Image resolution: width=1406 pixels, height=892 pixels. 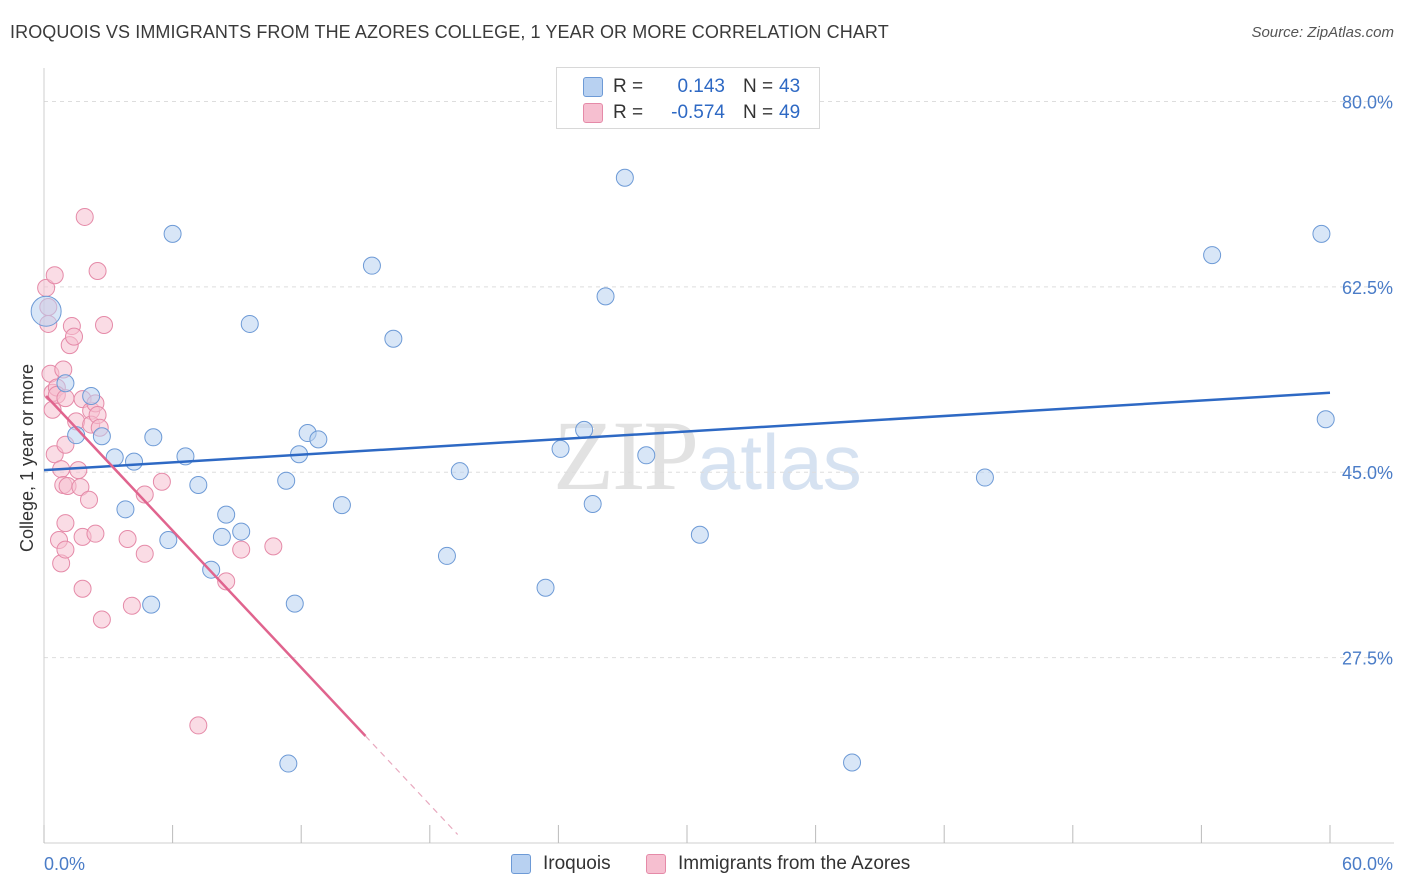 I want to click on bottom-legend-azores: Immigrants from the Azores, so click(x=778, y=864).